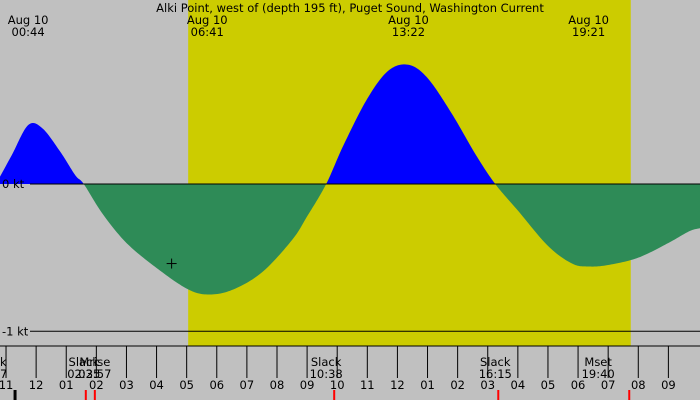  Describe the element at coordinates (326, 374) in the screenshot. I see `event-time-label: 10:38` at that location.